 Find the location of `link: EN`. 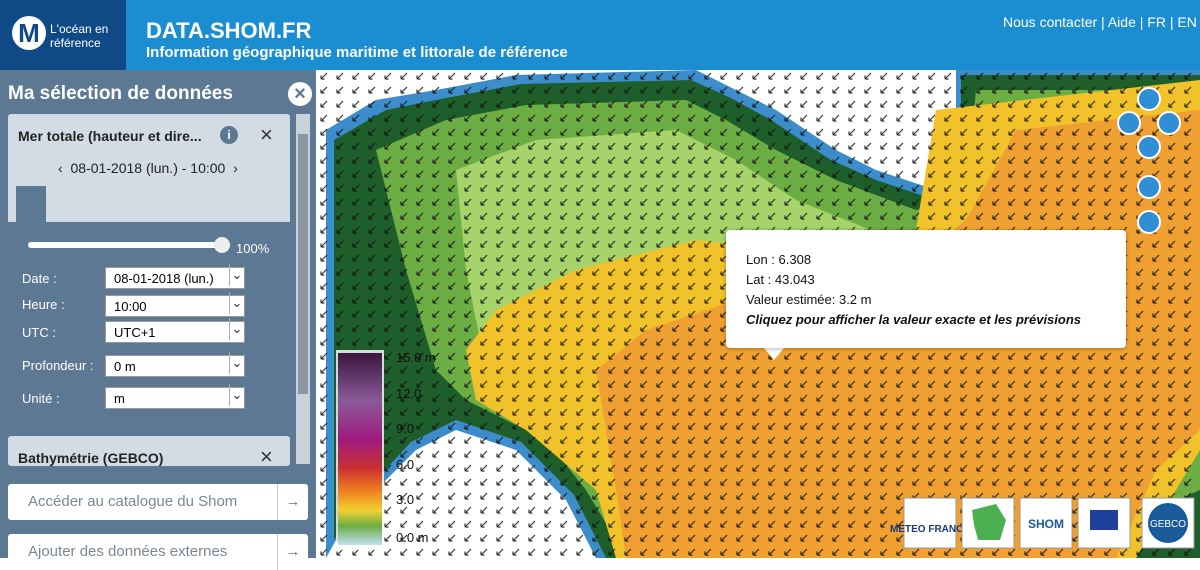

link: EN is located at coordinates (1187, 22).